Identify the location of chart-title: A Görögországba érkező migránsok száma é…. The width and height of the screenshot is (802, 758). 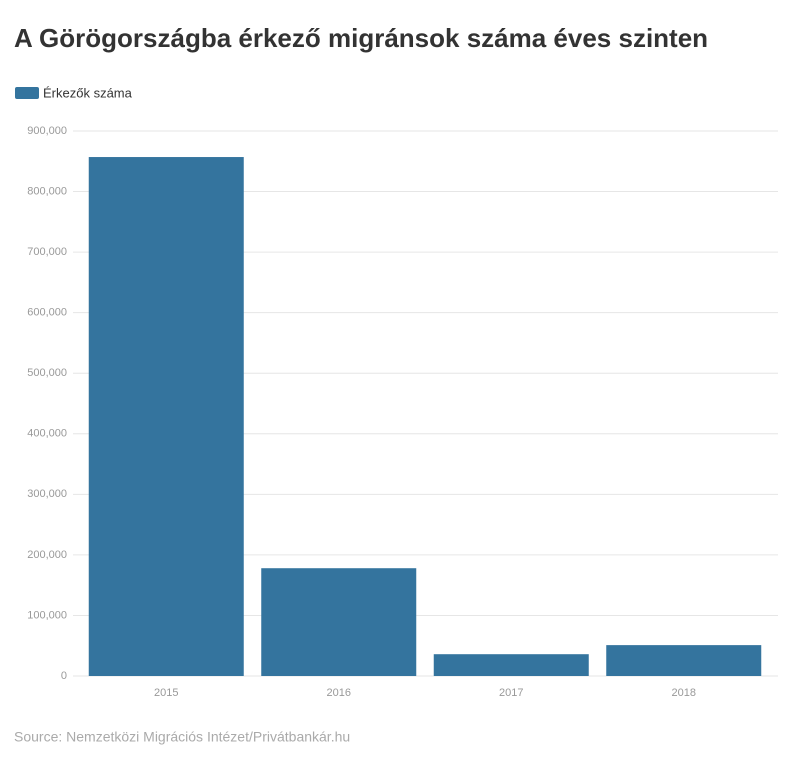
(361, 38).